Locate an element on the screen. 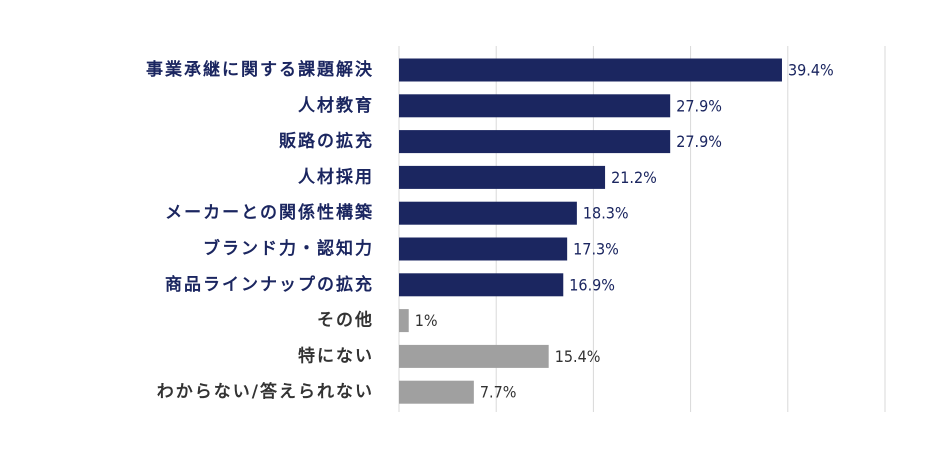 This screenshot has height=472, width=930. category-label: 人材教育 is located at coordinates (336, 105).